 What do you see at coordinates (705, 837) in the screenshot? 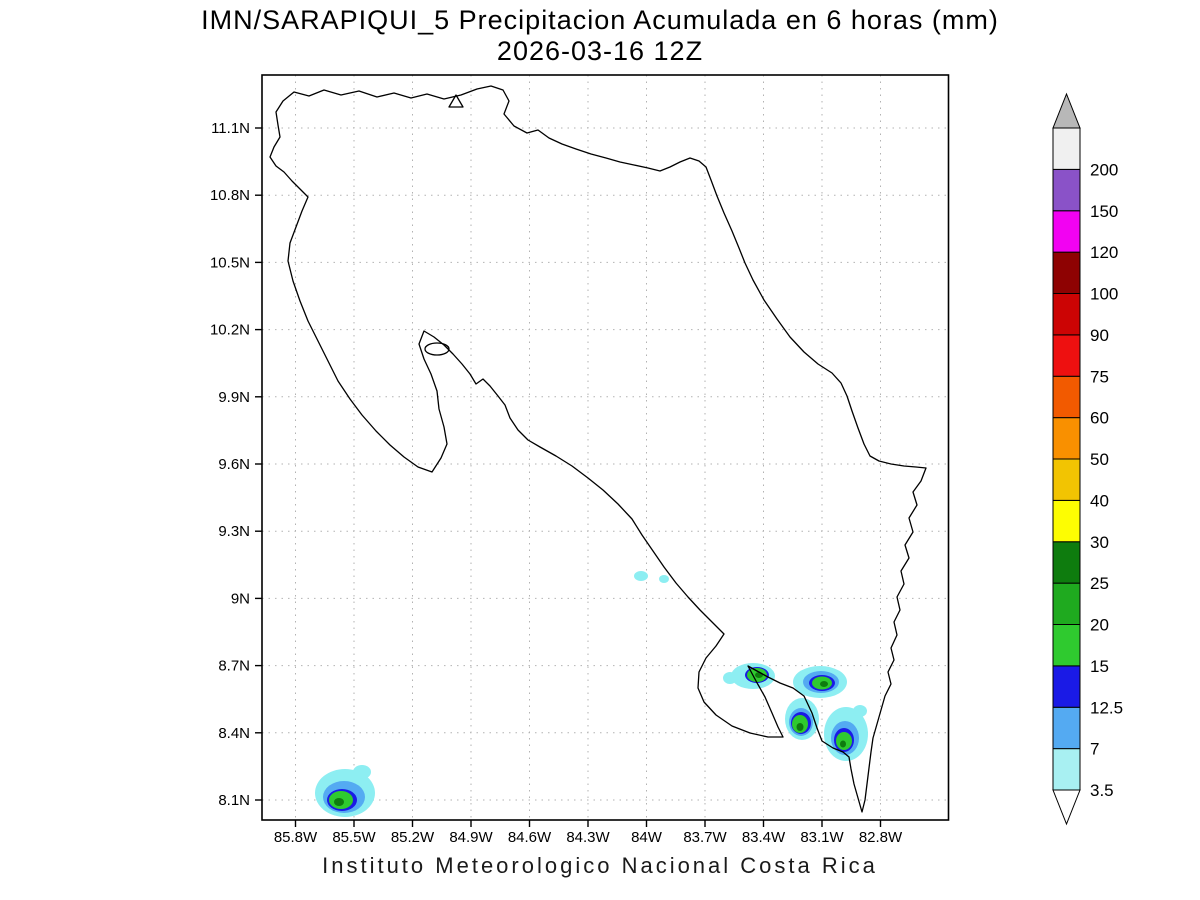
I see `x-axis-tick-label: 83.7W` at bounding box center [705, 837].